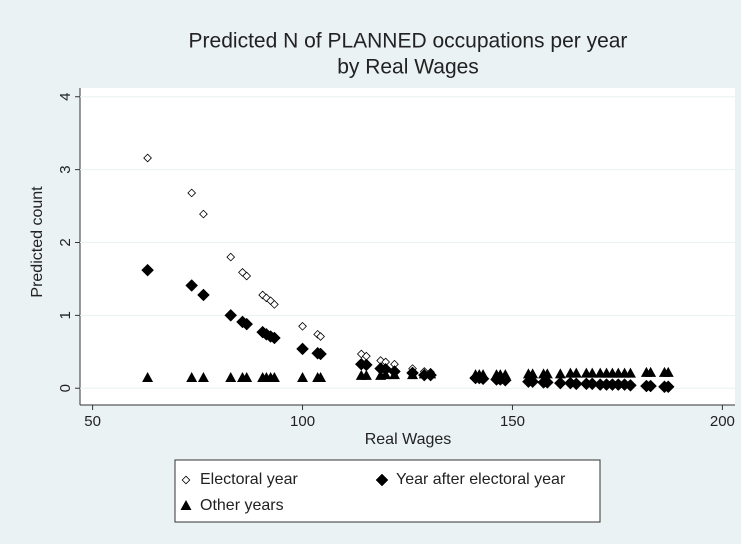  Describe the element at coordinates (65, 97) in the screenshot. I see `y-tick-label: 4` at that location.